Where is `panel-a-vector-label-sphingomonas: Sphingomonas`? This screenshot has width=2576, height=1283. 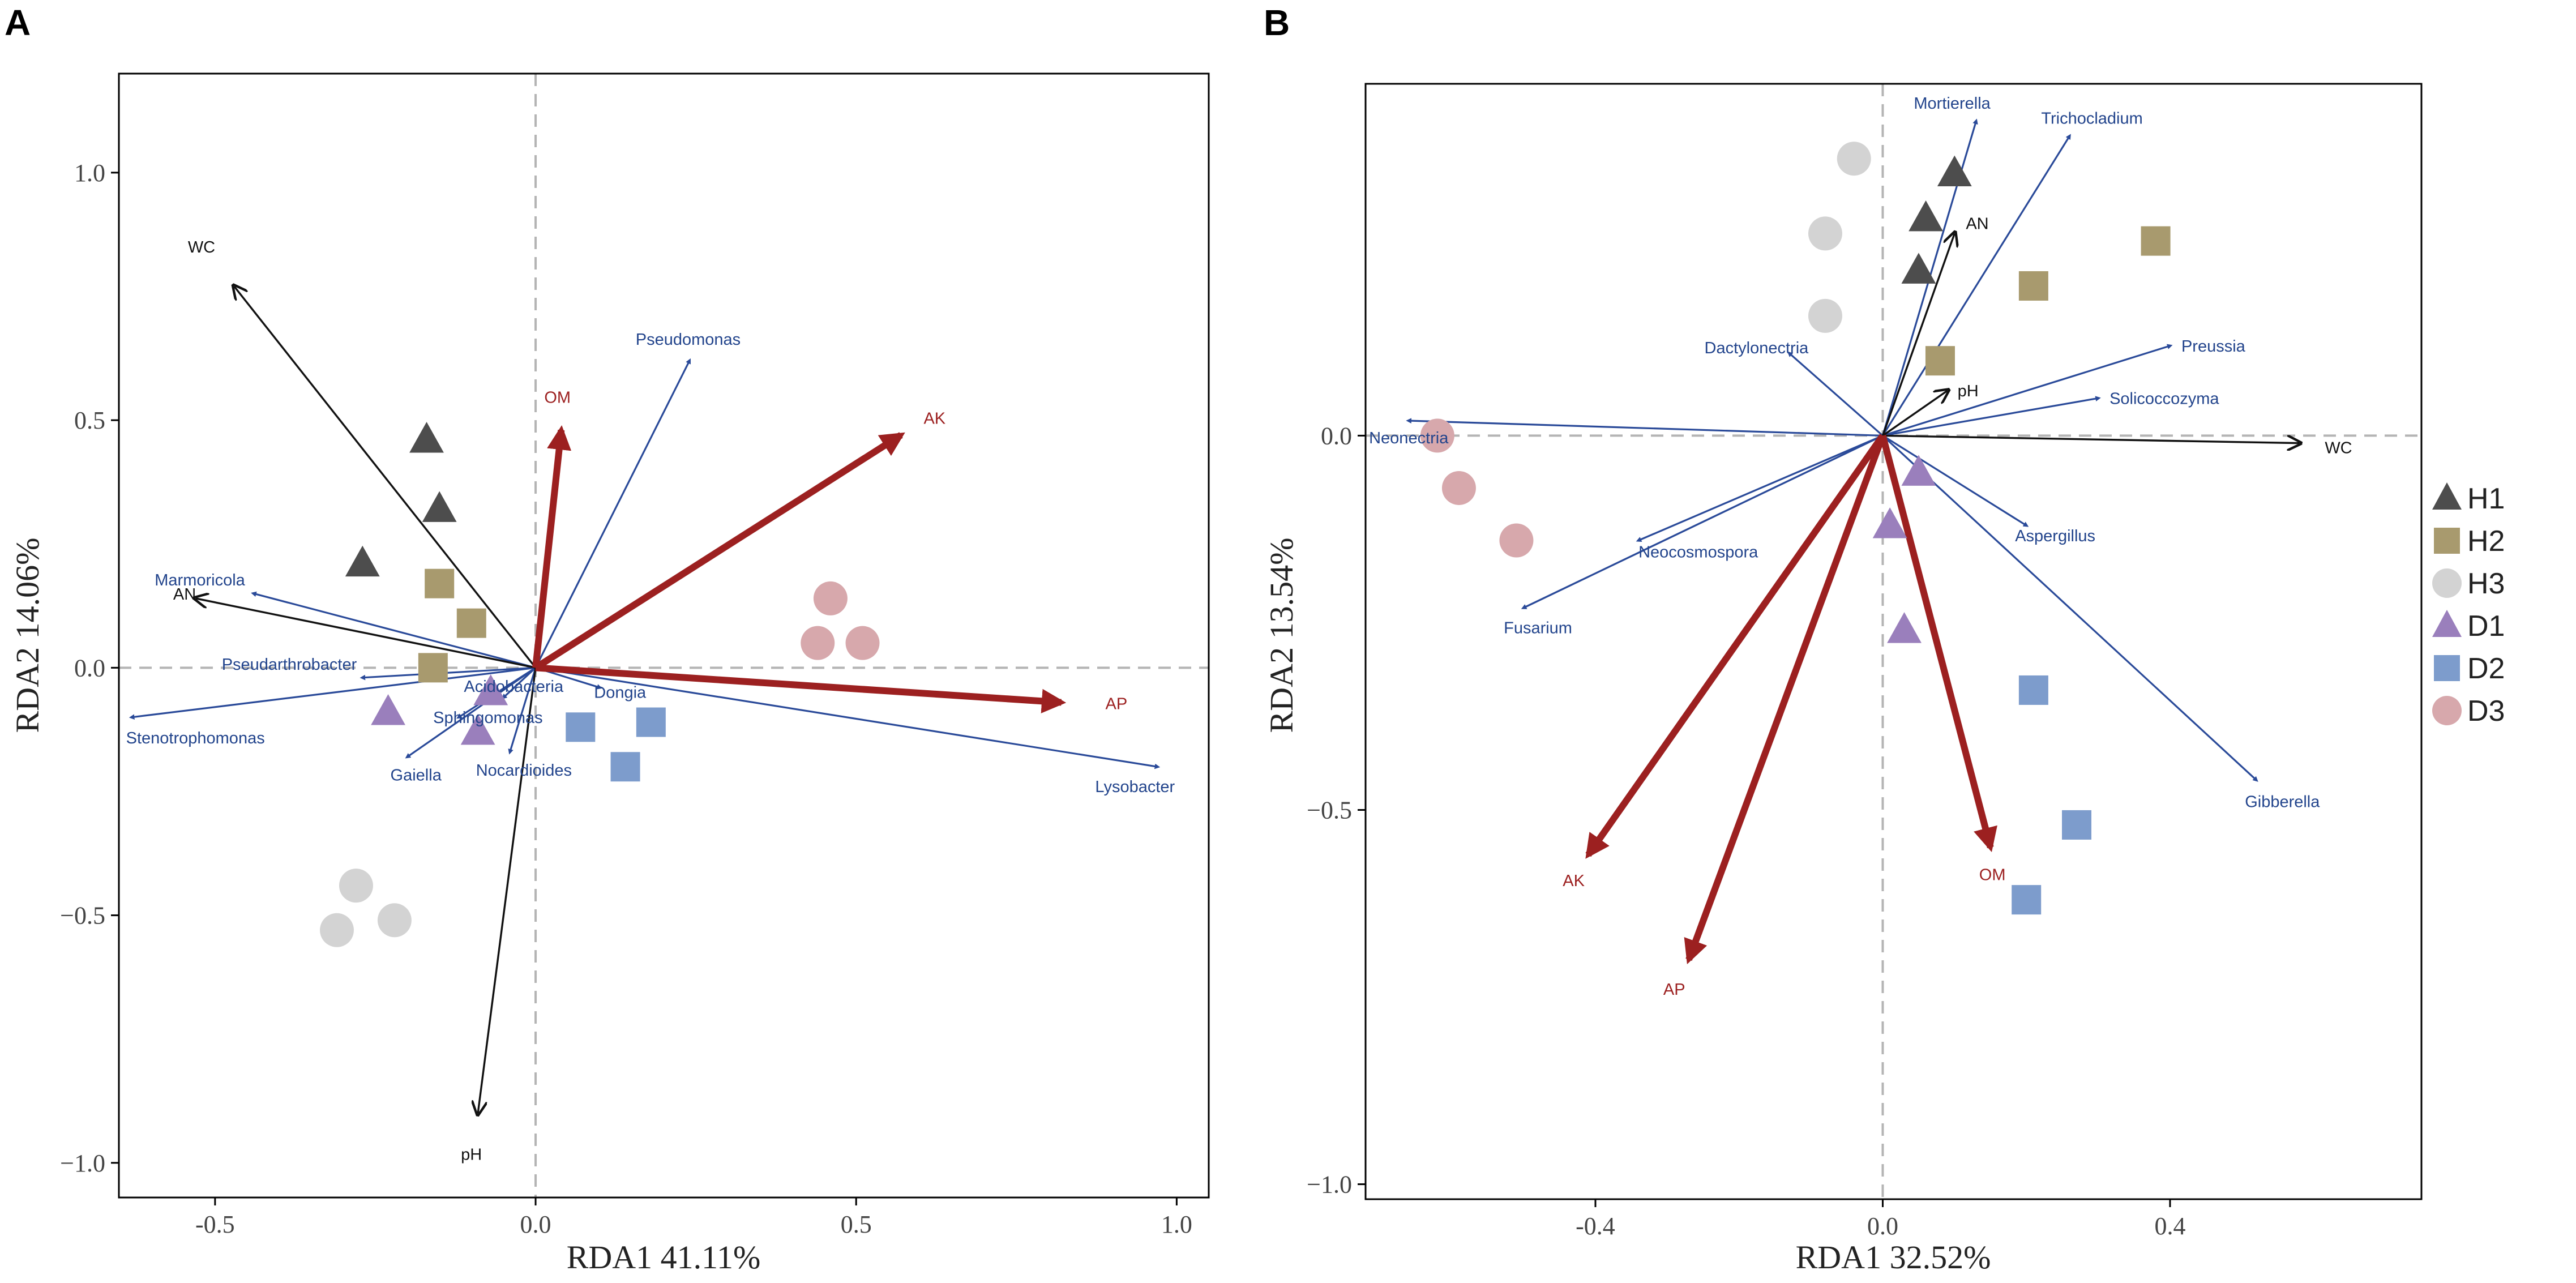
panel-a-vector-label-sphingomonas: Sphingomonas is located at coordinates (487, 718).